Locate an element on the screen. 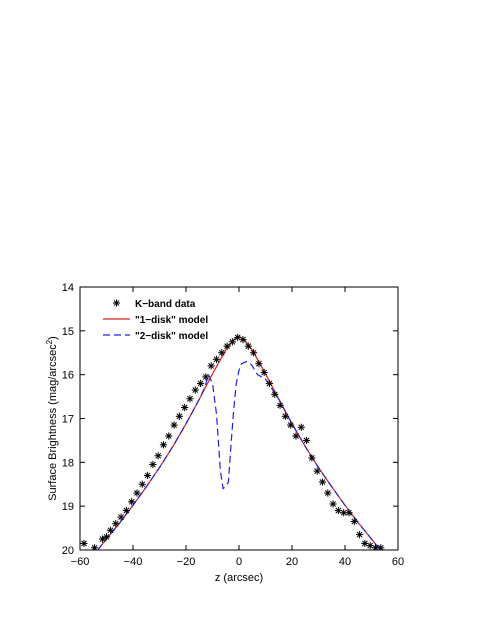  legend-marker-asterisk is located at coordinates (116, 303).